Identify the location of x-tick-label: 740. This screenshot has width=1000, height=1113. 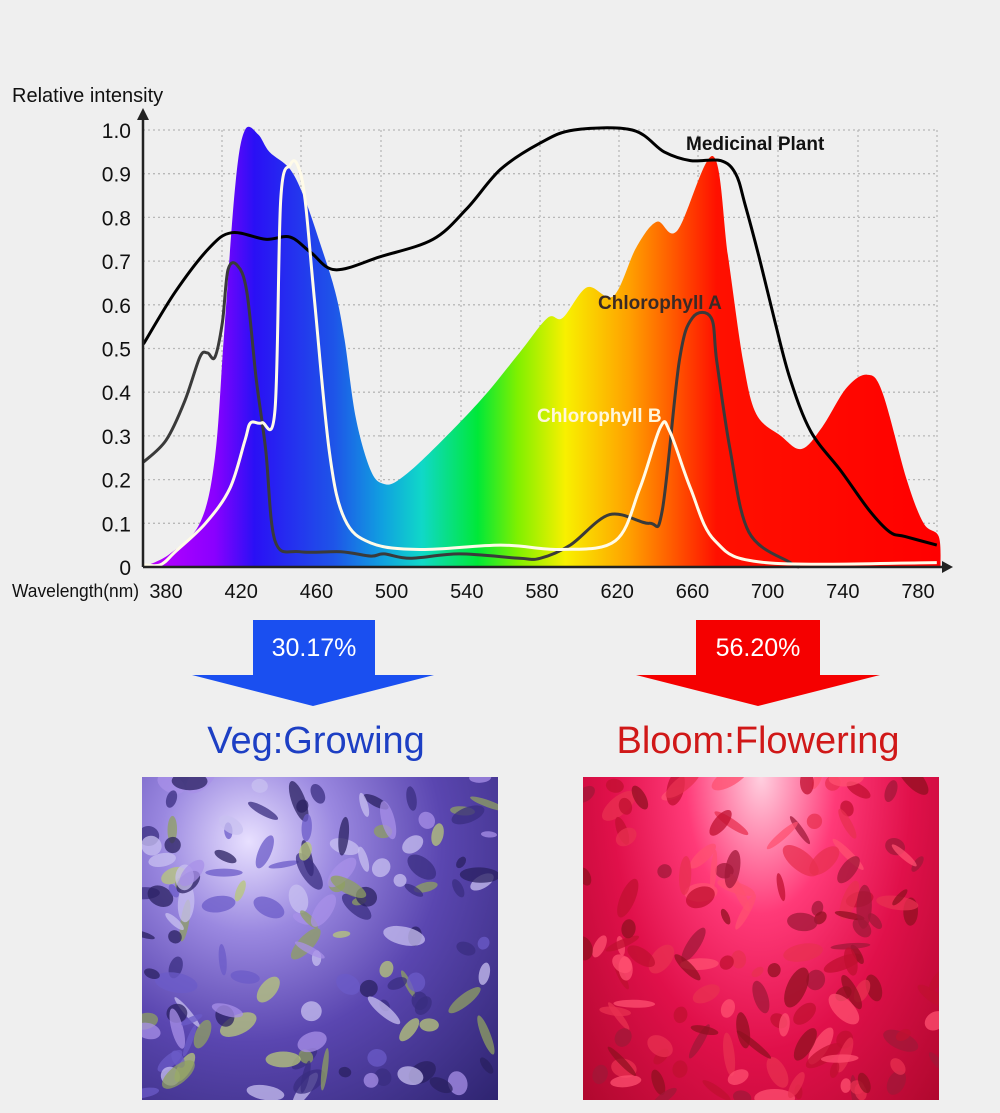
(842, 592).